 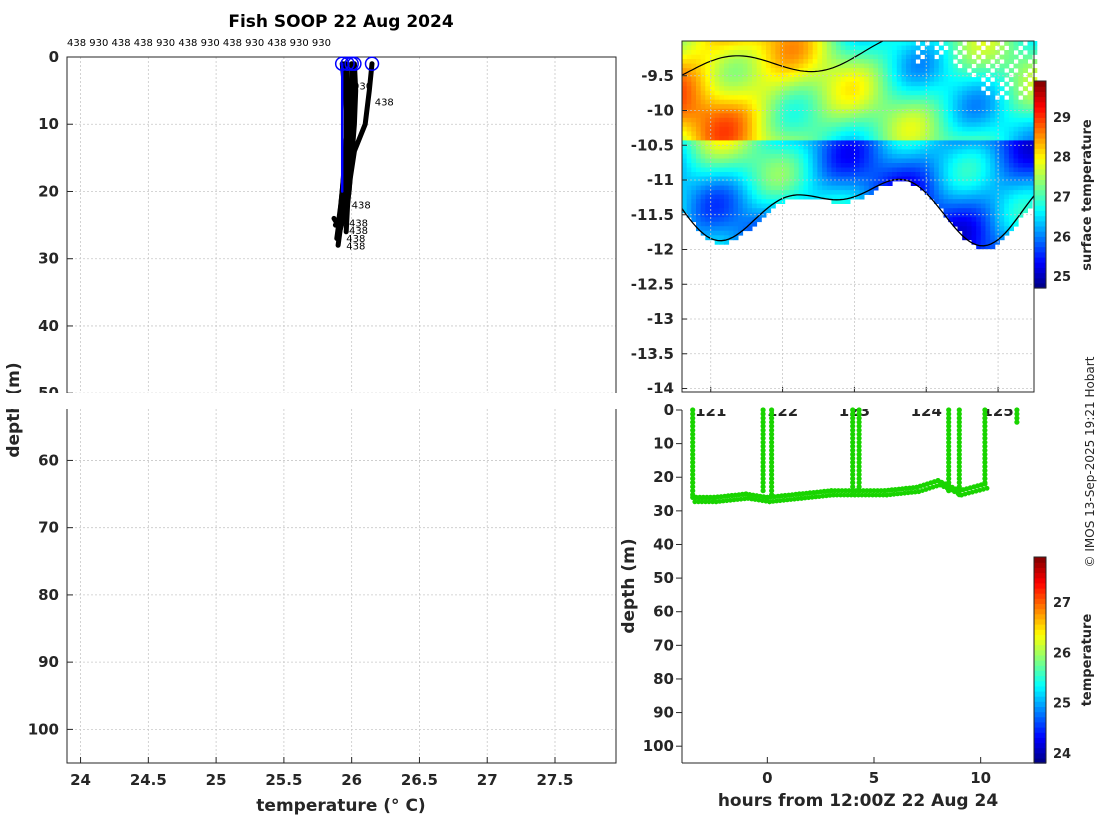 I want to click on lat-tick-label: -13.5, so click(x=652, y=354).